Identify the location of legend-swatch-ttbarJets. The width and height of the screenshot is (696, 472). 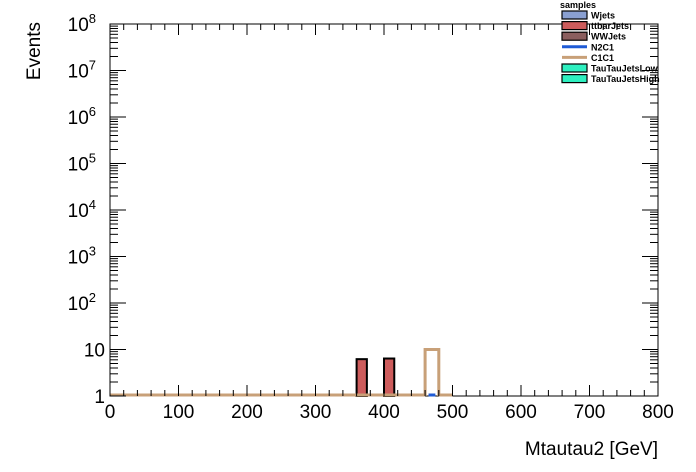
(574, 26).